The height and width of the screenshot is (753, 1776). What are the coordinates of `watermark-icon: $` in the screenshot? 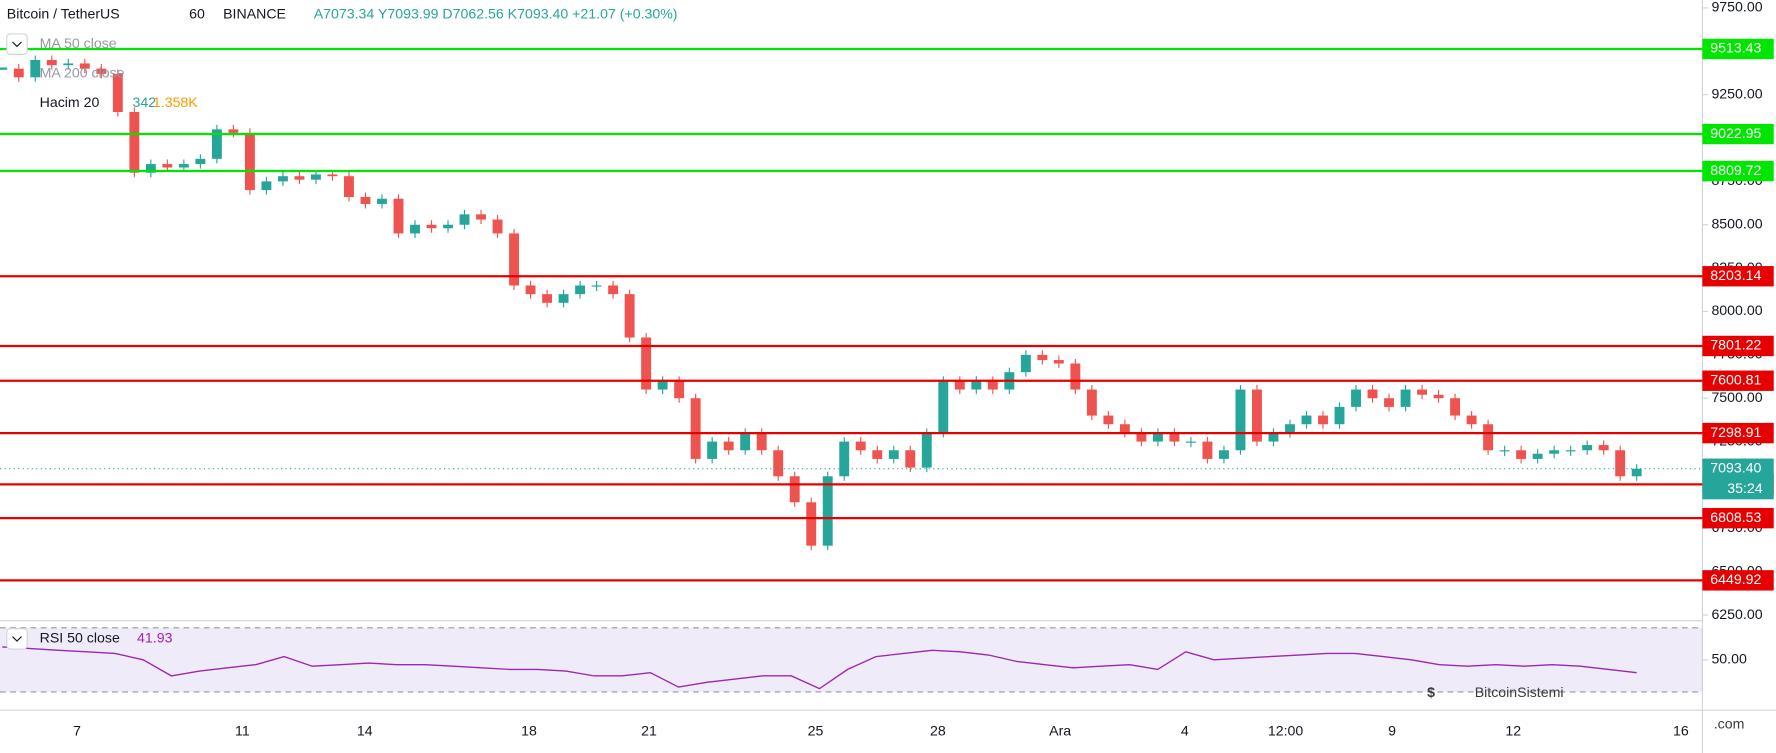 It's located at (1431, 692).